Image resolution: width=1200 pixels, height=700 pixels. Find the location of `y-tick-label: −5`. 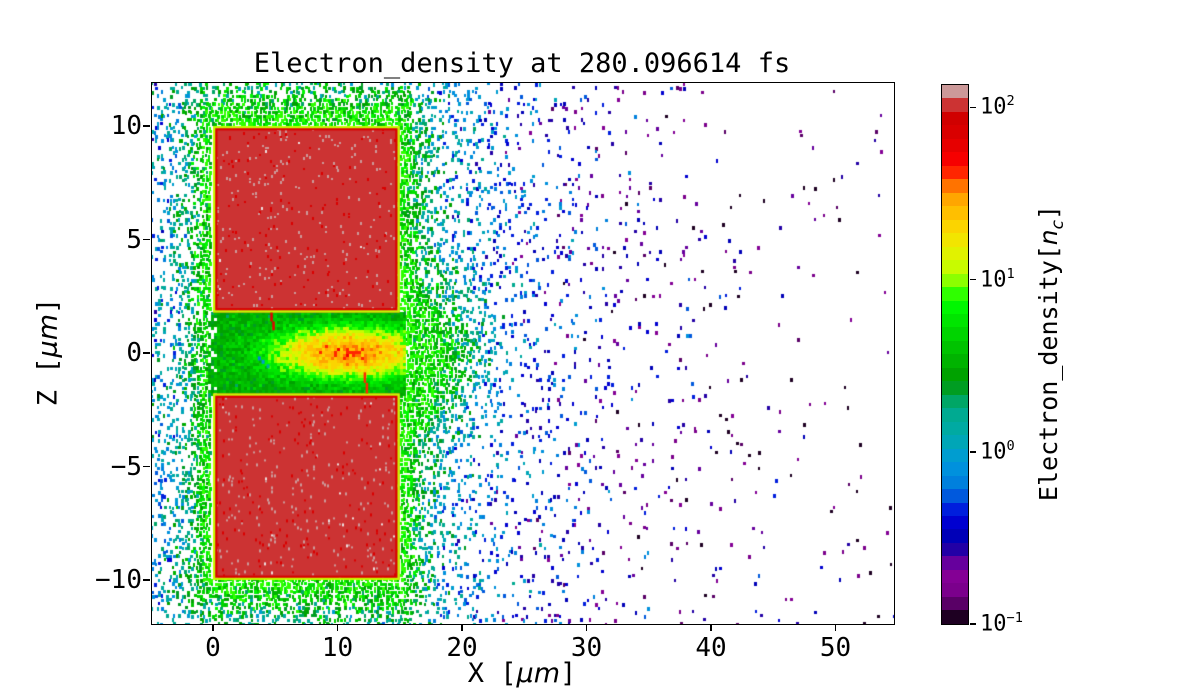

y-tick-label: −5 is located at coordinates (126, 466).